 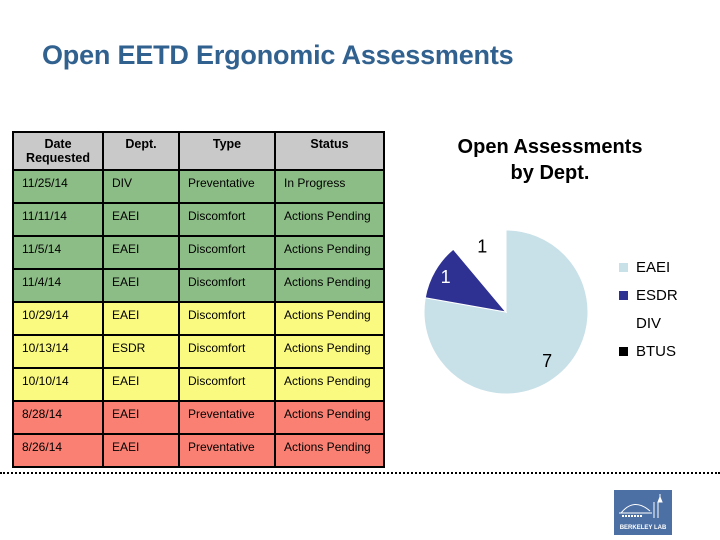 What do you see at coordinates (547, 361) in the screenshot?
I see `pie-data-label: 7` at bounding box center [547, 361].